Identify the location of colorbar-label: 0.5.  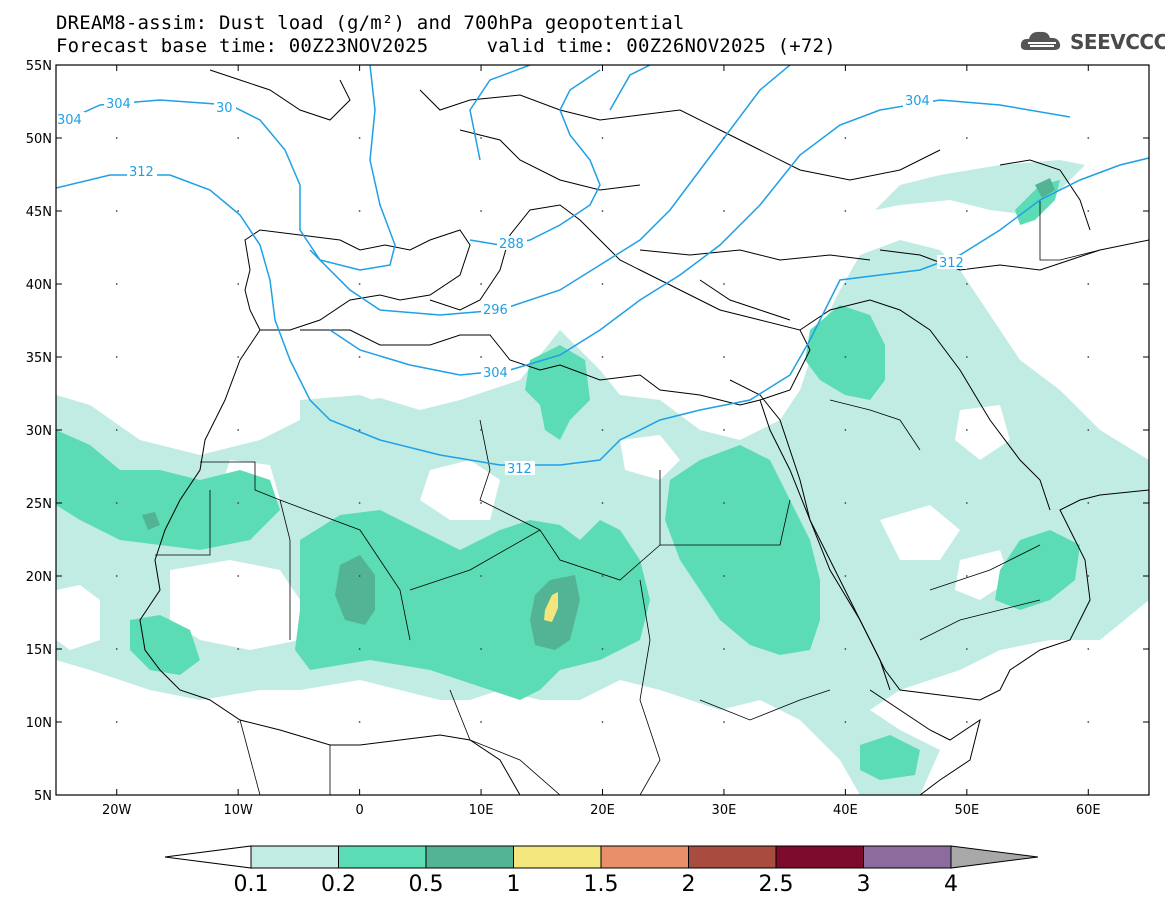
(426, 884).